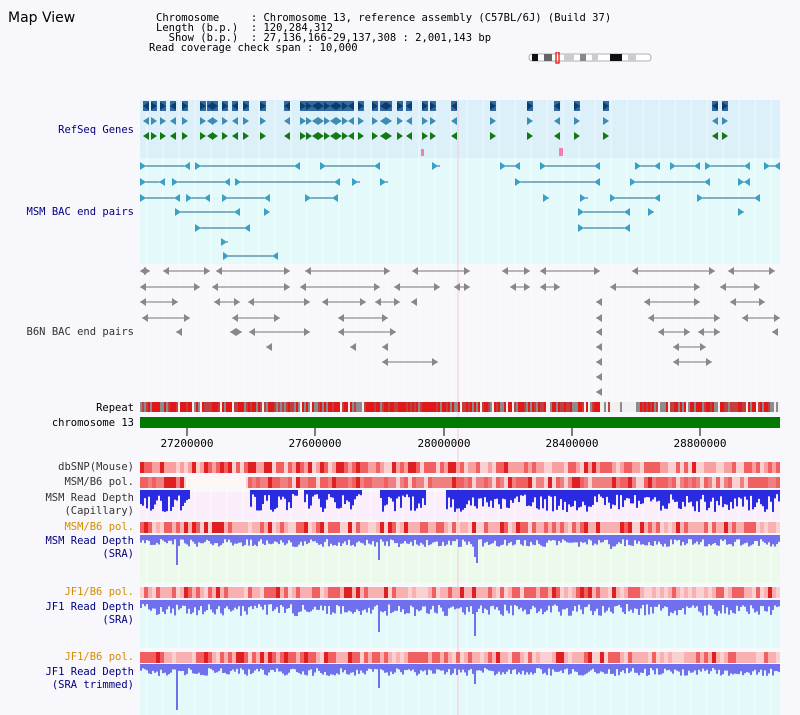 The width and height of the screenshot is (800, 715). Describe the element at coordinates (80, 332) in the screenshot. I see `b6n-bac-end-pairs-label: B6N BAC end pairs` at that location.